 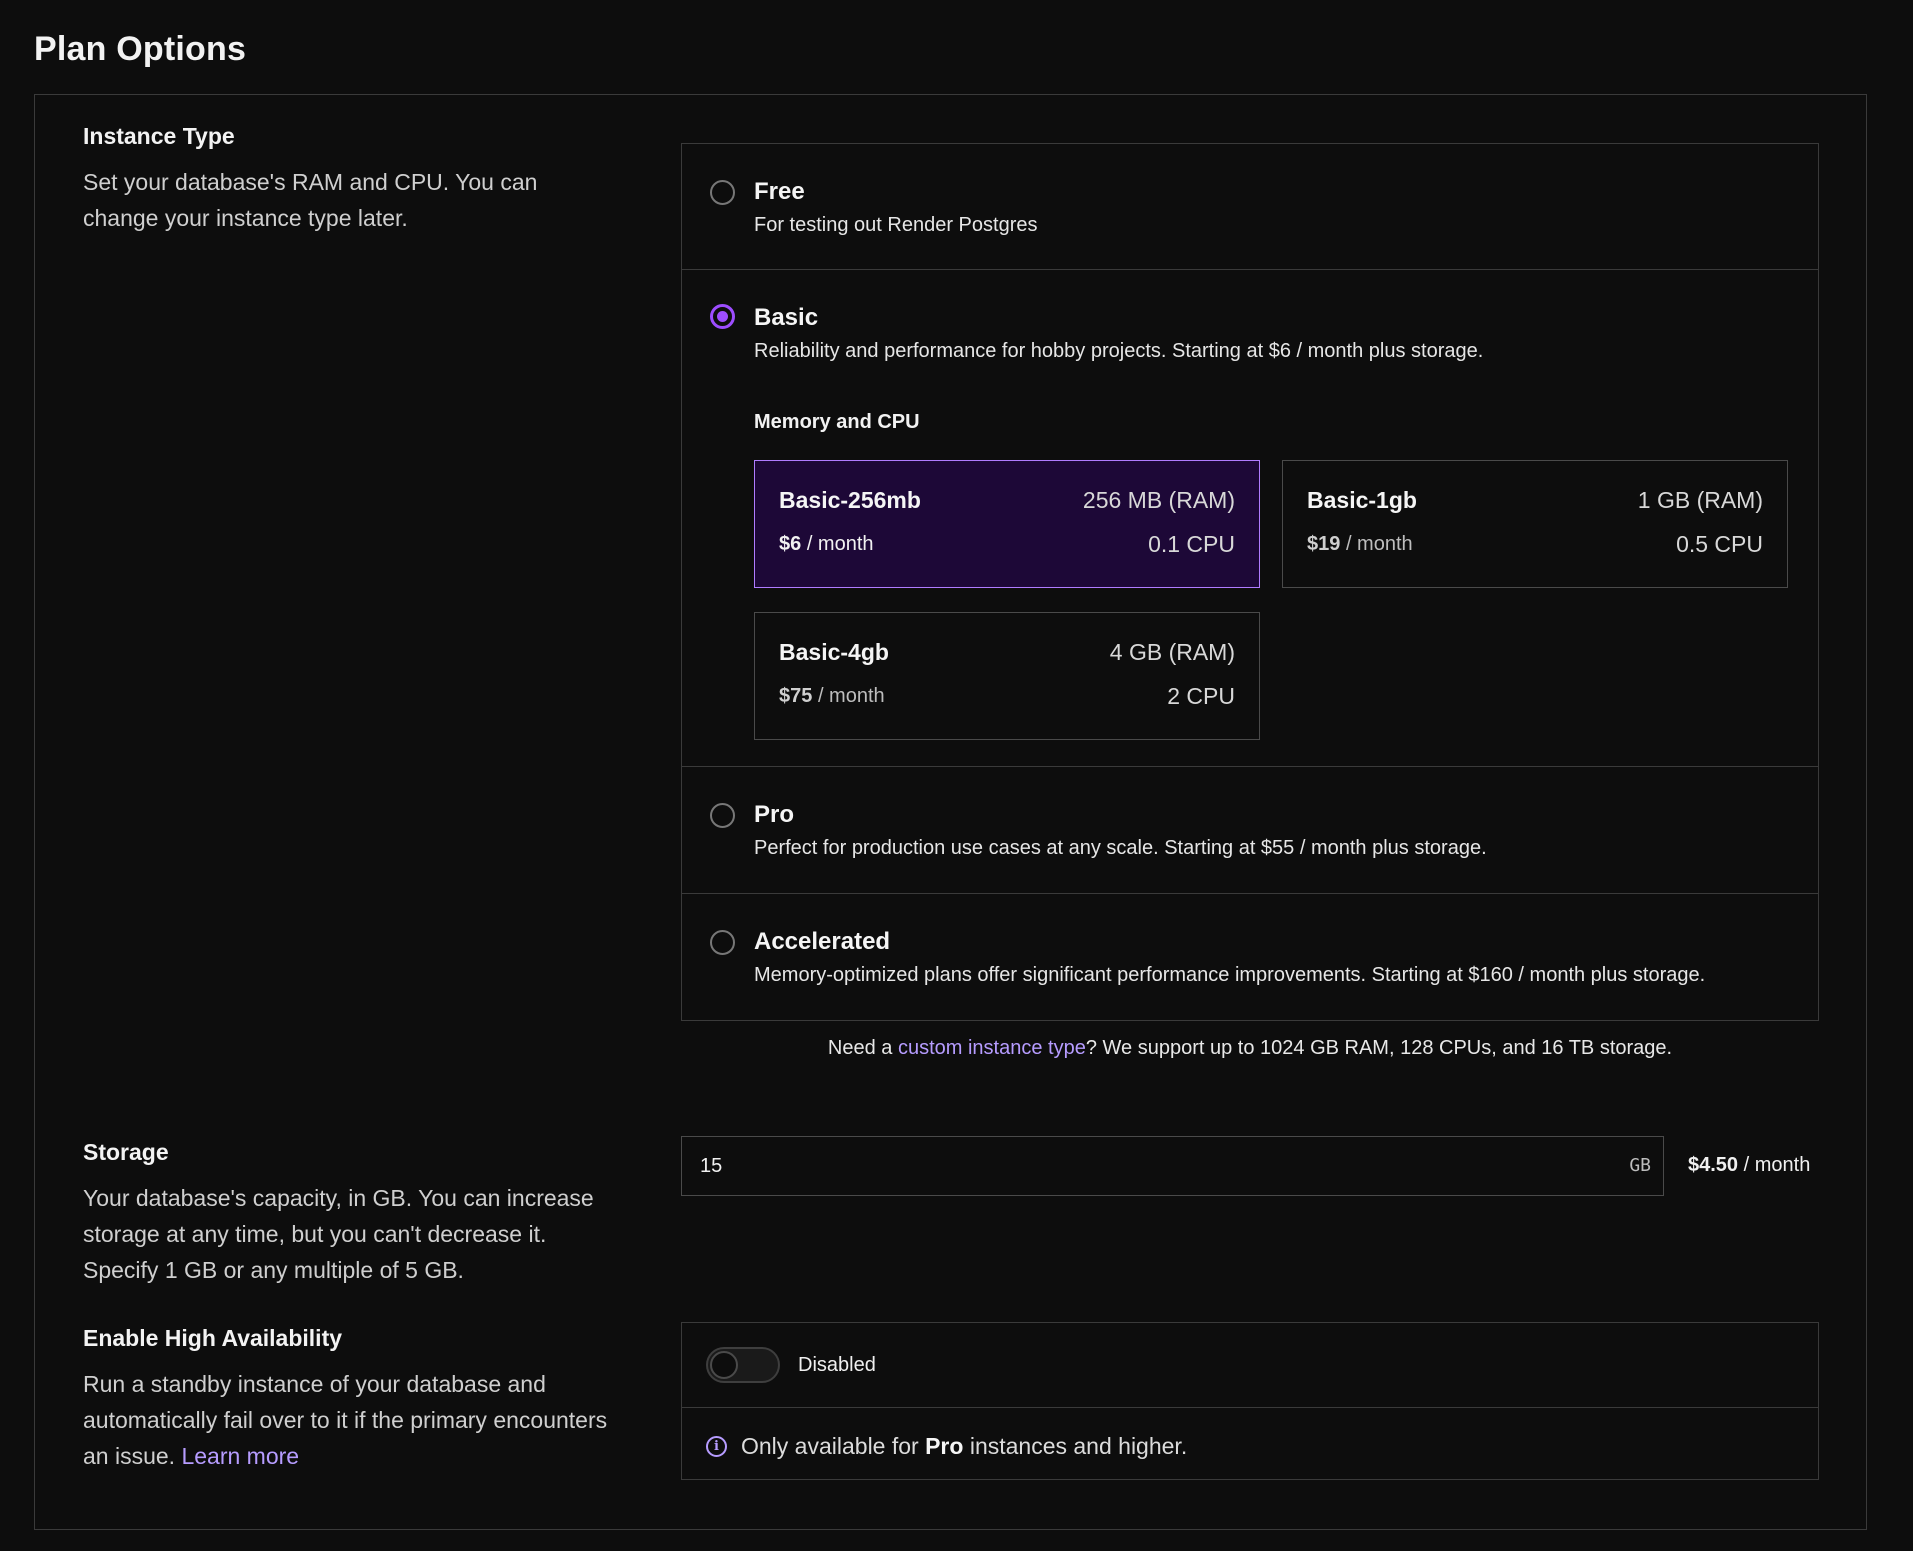 What do you see at coordinates (991, 1048) in the screenshot?
I see `custom-instance-type-link: custom instance type` at bounding box center [991, 1048].